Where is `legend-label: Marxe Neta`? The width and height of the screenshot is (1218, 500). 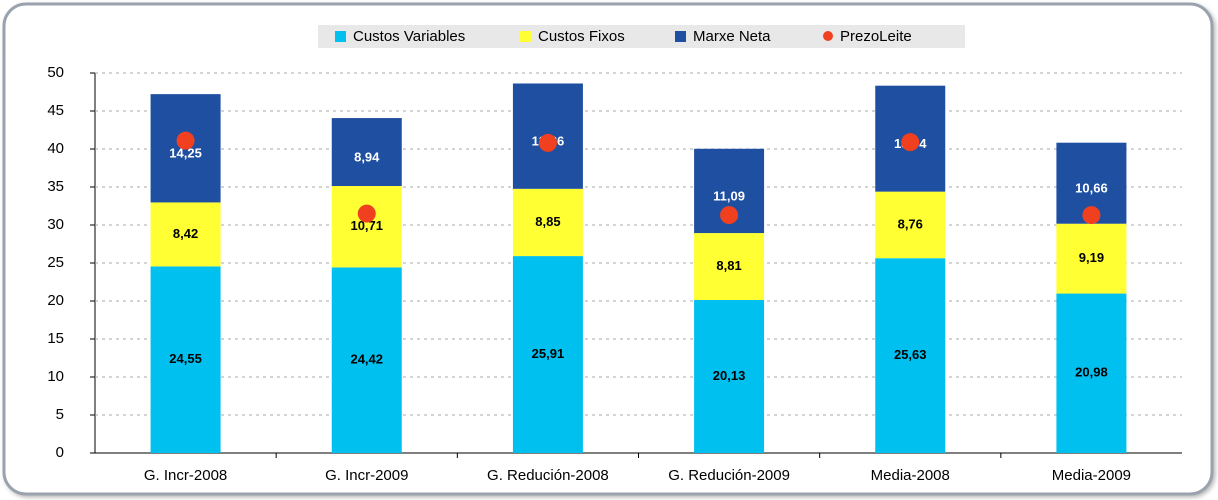 legend-label: Marxe Neta is located at coordinates (732, 36).